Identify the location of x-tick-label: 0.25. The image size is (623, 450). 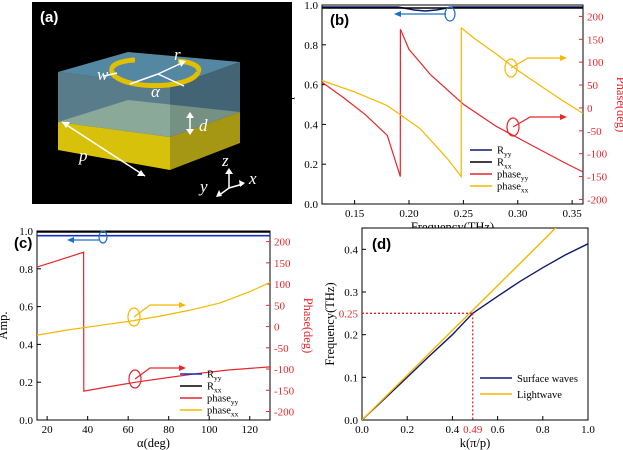
(464, 214).